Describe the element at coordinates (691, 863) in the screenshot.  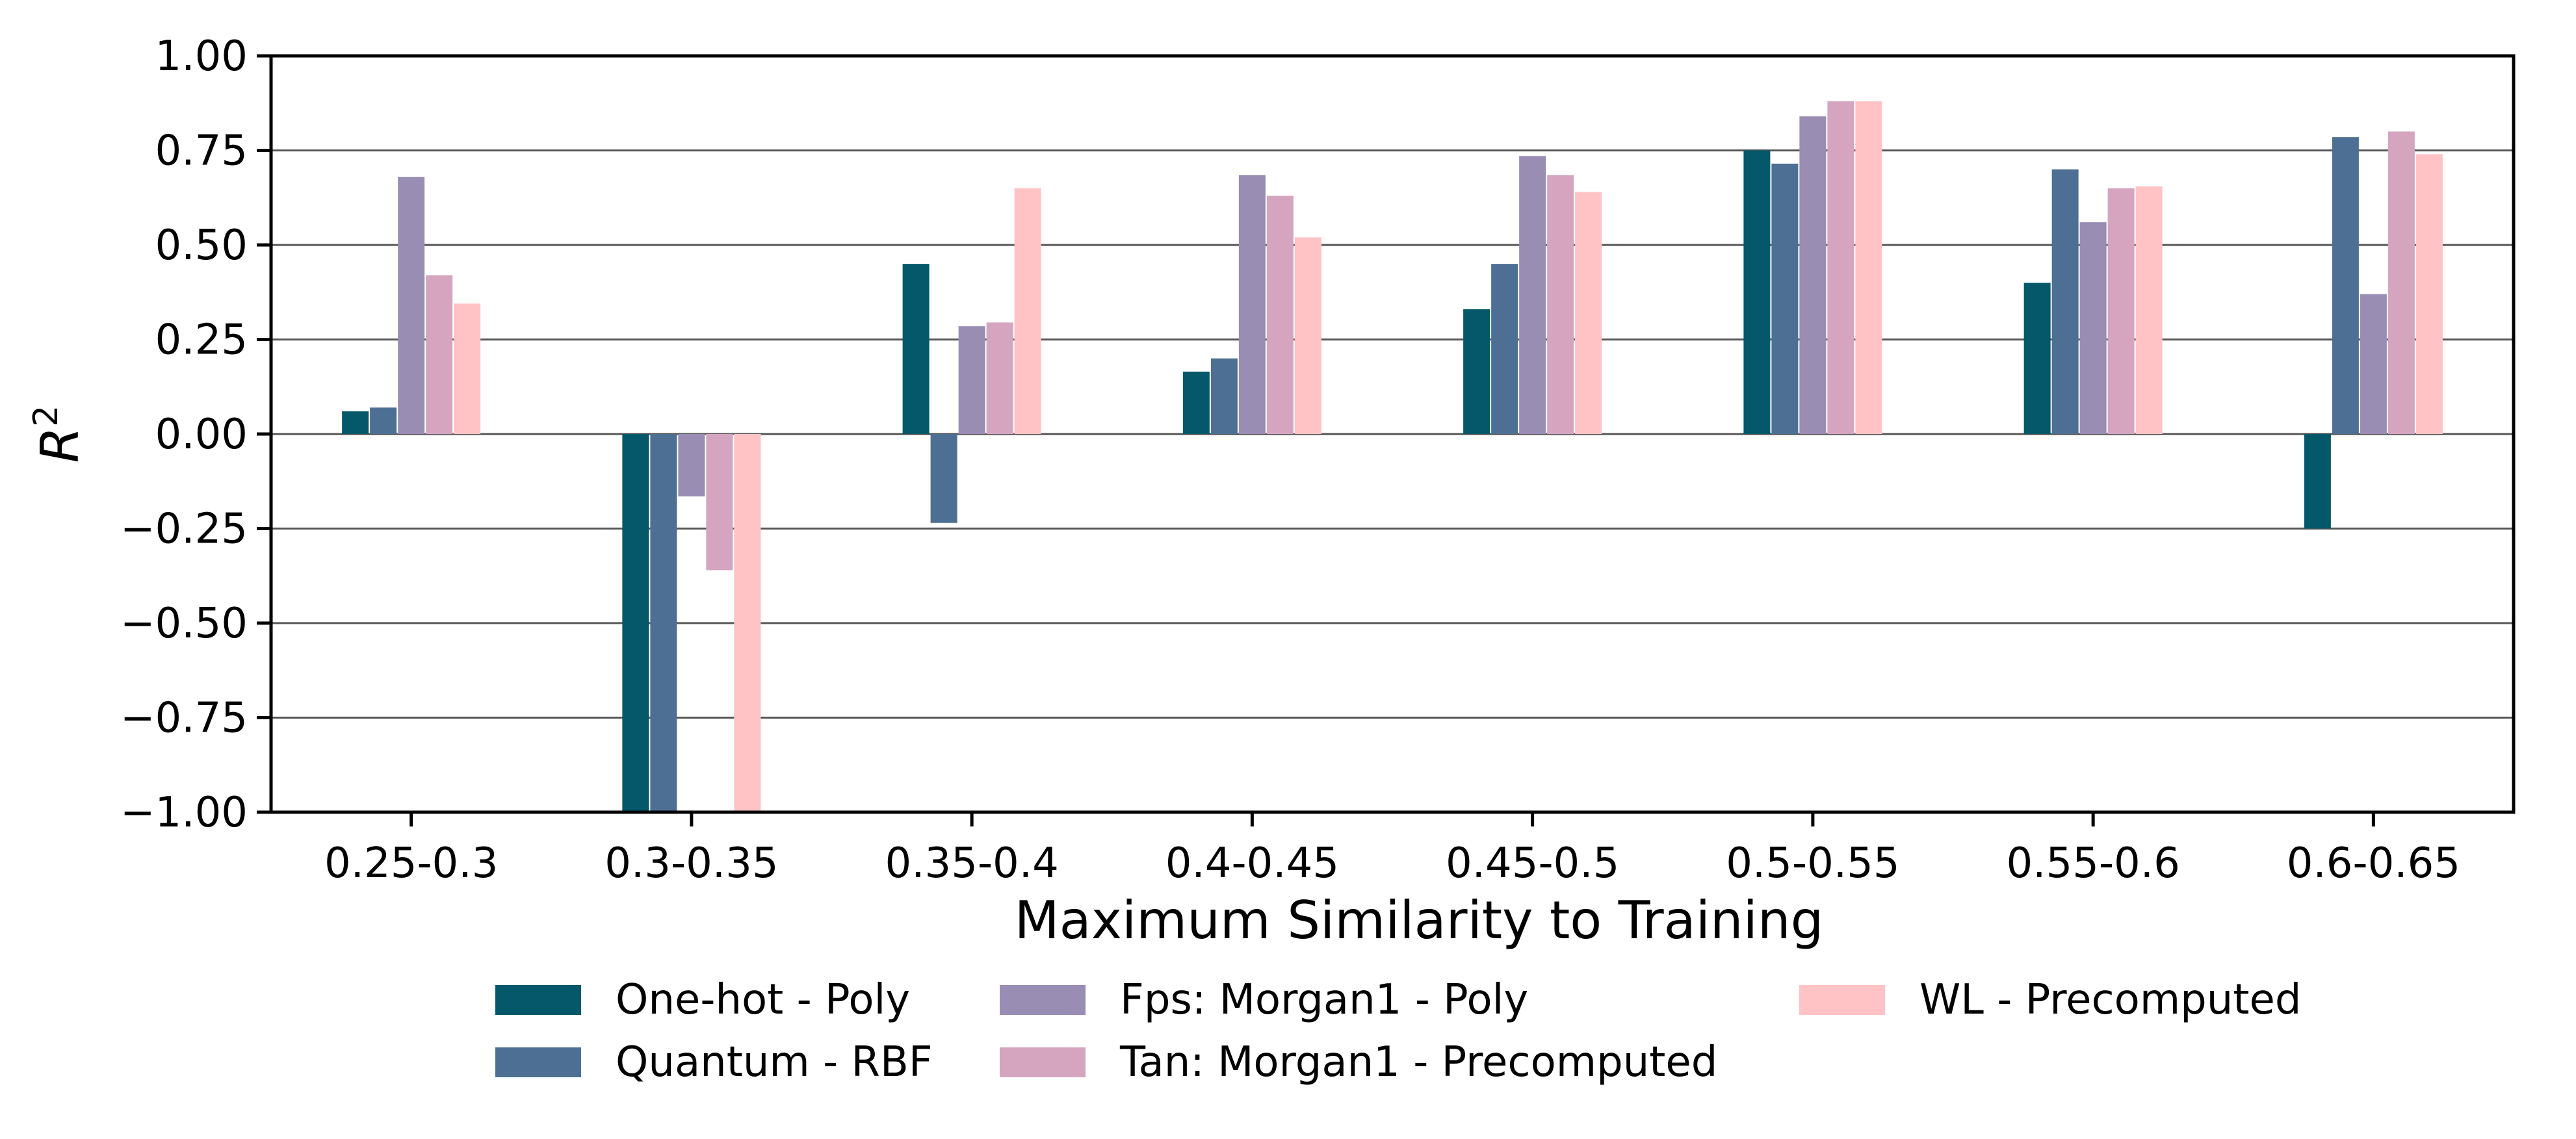
I see `x-tick-label: 0.3-0.35` at that location.